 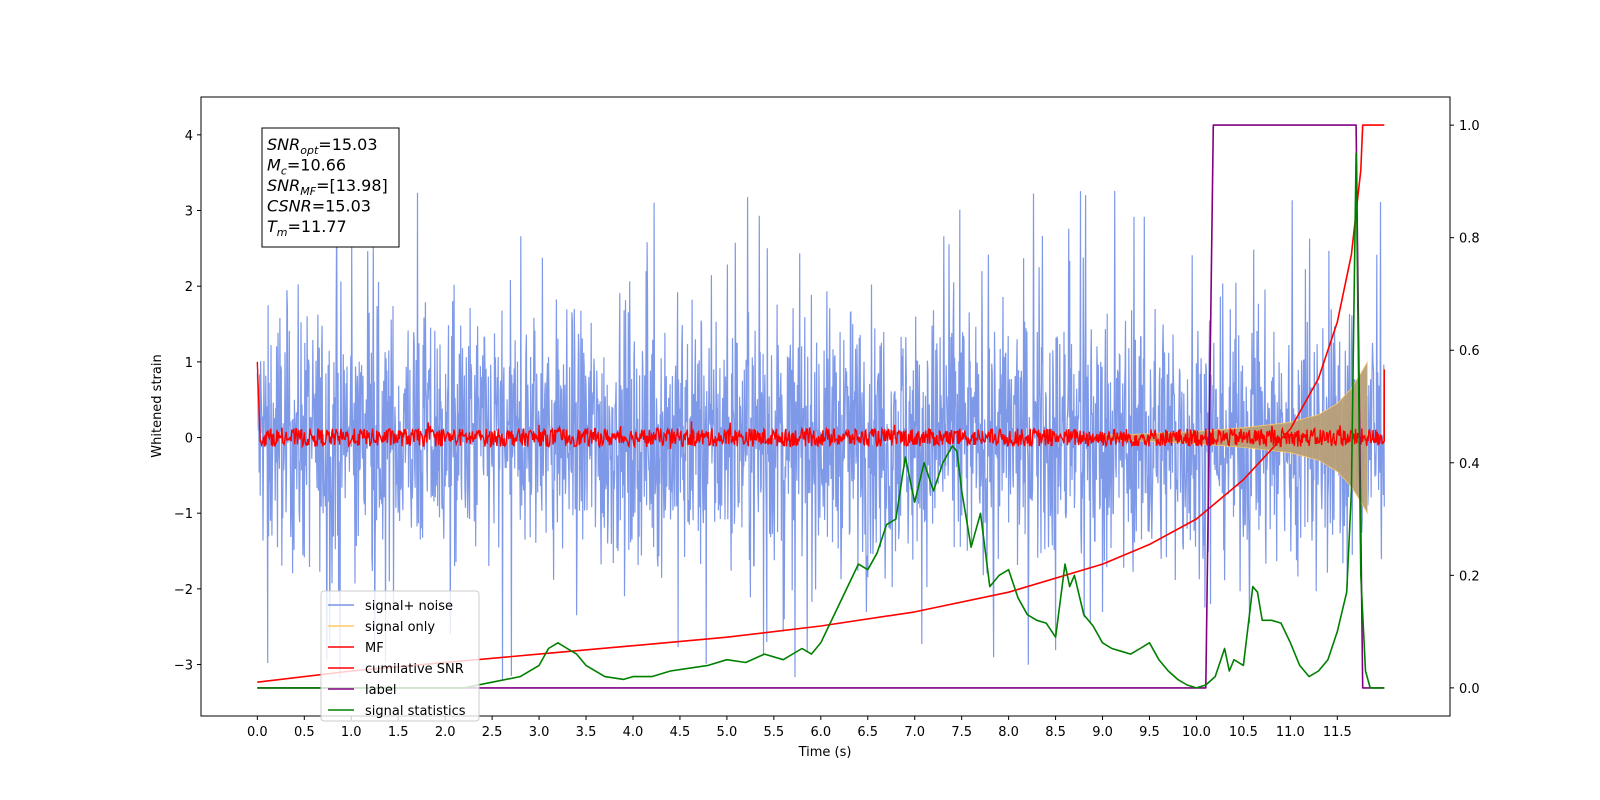 I want to click on x-tick-label: 7.0, so click(x=914, y=732).